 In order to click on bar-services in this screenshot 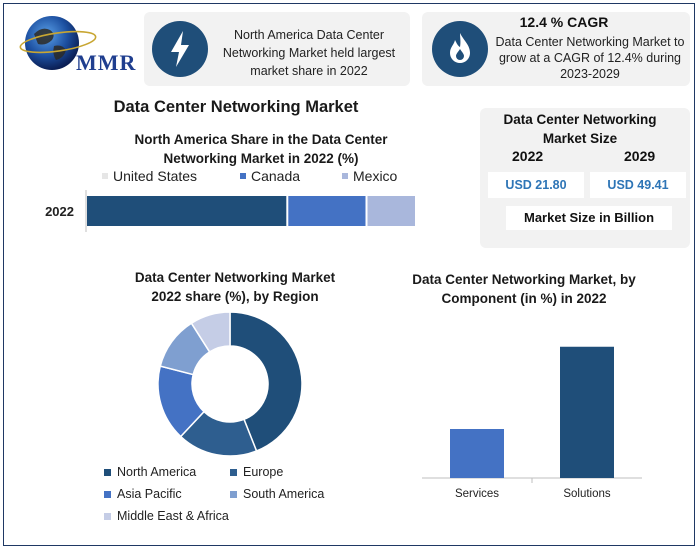, I will do `click(477, 453)`.